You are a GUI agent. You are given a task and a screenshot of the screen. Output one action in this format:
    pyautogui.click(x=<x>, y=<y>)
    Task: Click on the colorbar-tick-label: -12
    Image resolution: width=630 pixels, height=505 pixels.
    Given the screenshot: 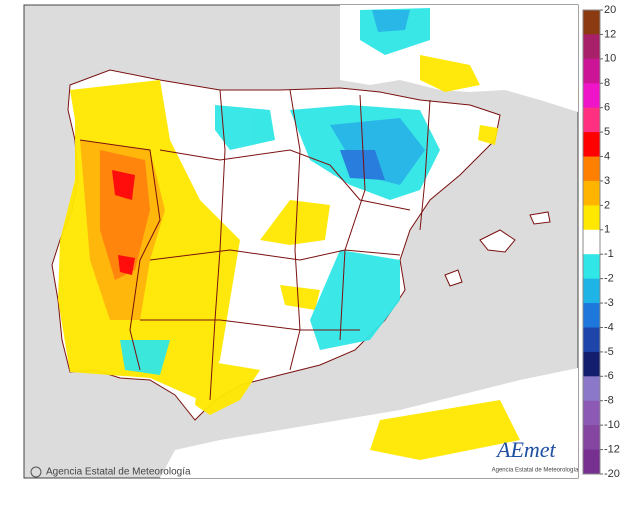 What is the action you would take?
    pyautogui.click(x=612, y=449)
    